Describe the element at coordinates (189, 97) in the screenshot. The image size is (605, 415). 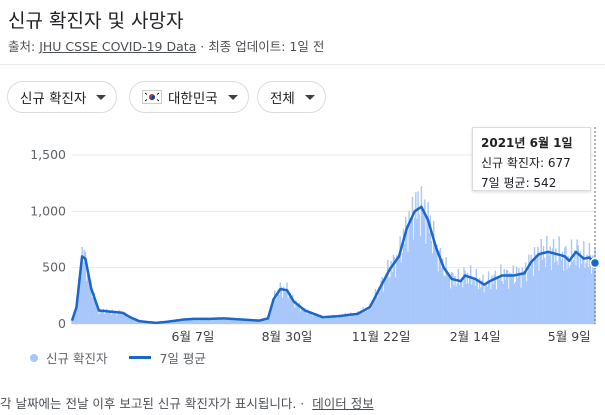
I see `country-dropdown: 대한민국` at that location.